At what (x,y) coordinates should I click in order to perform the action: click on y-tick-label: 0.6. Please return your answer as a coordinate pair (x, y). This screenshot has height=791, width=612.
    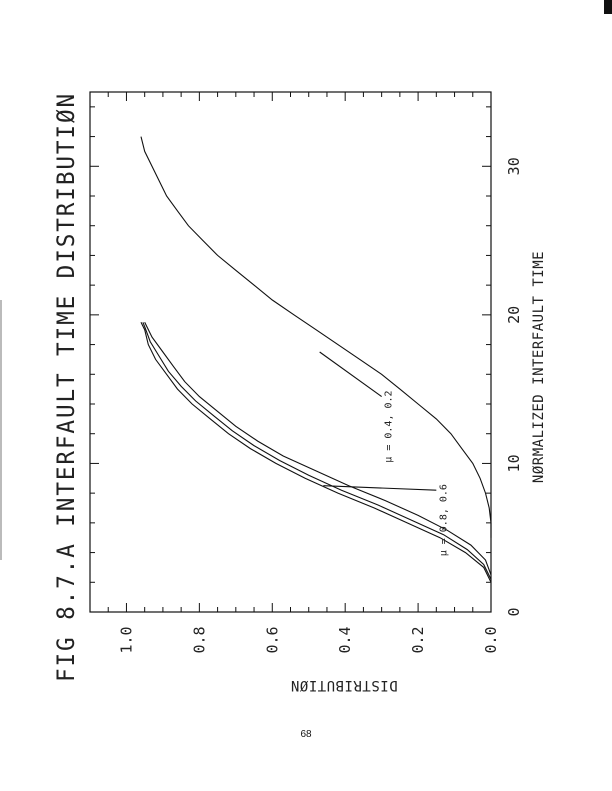
    Looking at the image, I should click on (272, 639).